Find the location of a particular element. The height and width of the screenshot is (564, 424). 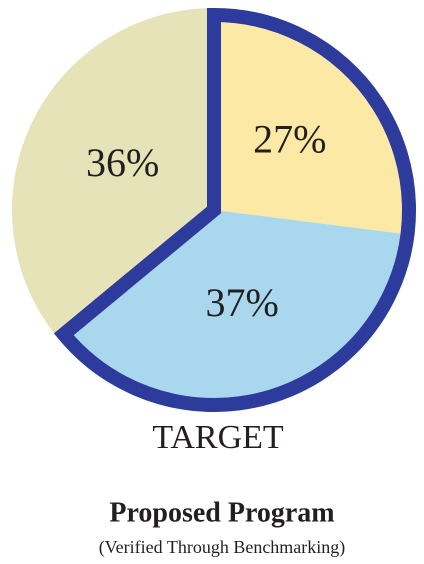

value-label: 37% is located at coordinates (242, 302).